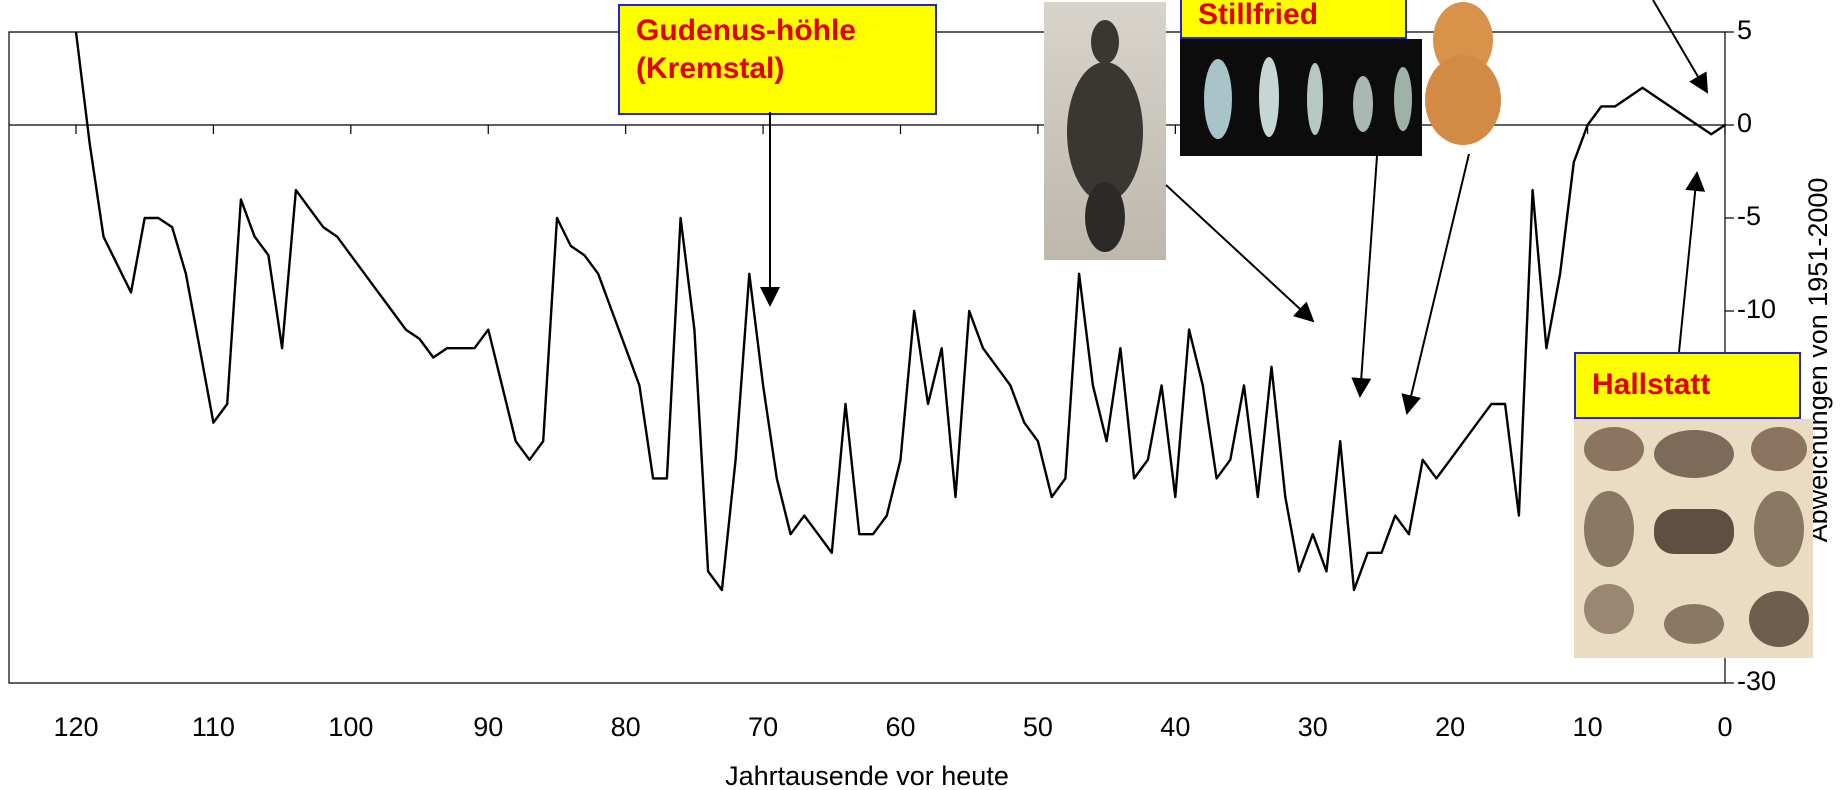  I want to click on x-tick-label: 80, so click(626, 727).